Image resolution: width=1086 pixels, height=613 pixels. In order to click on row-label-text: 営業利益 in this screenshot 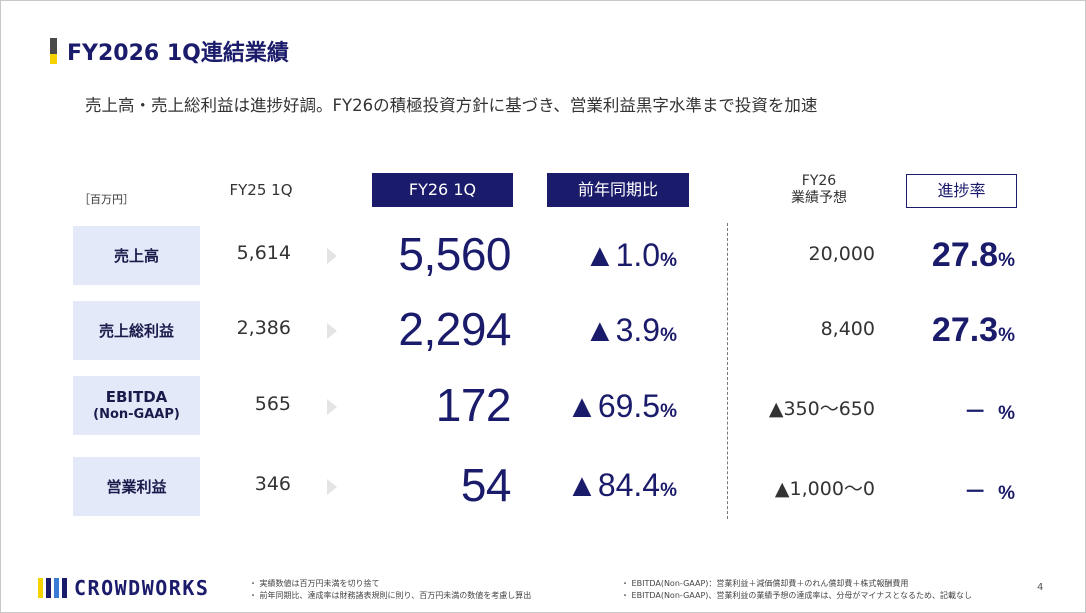, I will do `click(136, 486)`.